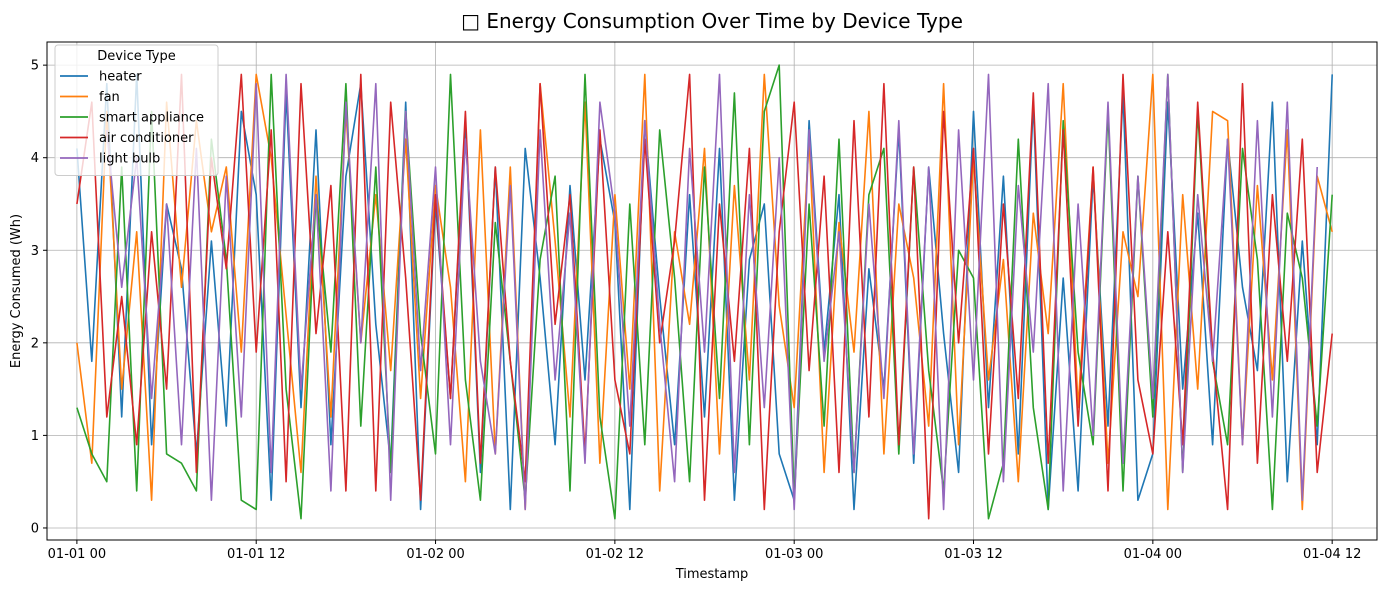 Image resolution: width=1390 pixels, height=590 pixels. What do you see at coordinates (129, 159) in the screenshot?
I see `legend-label: light bulb` at bounding box center [129, 159].